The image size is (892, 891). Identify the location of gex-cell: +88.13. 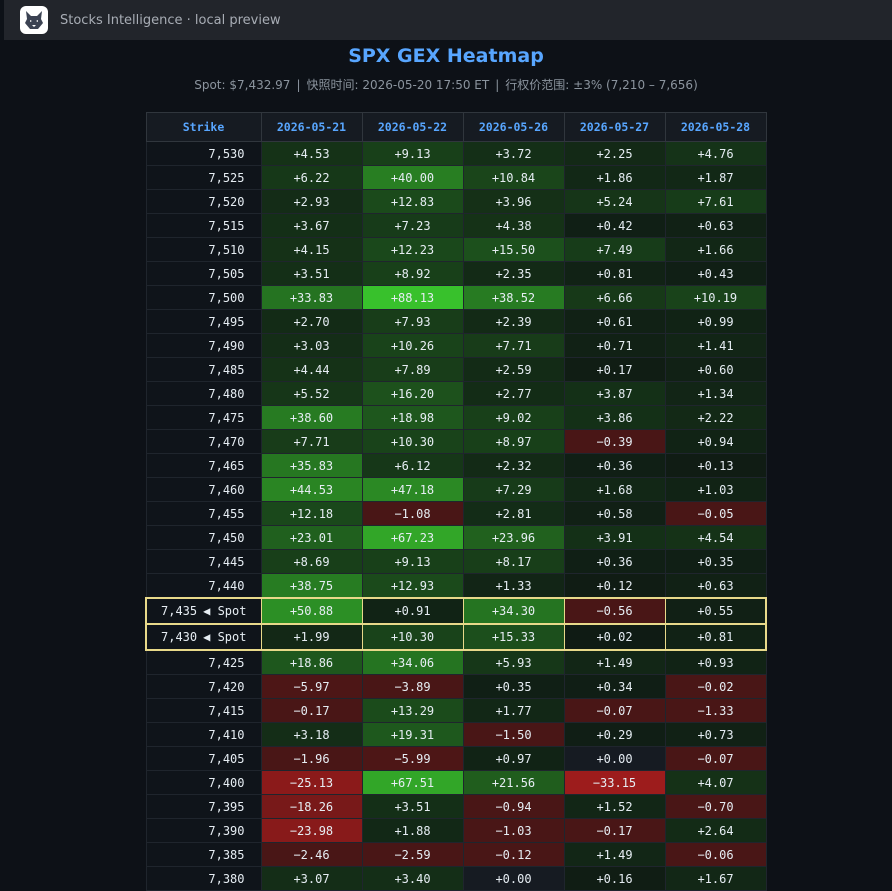
(412, 297).